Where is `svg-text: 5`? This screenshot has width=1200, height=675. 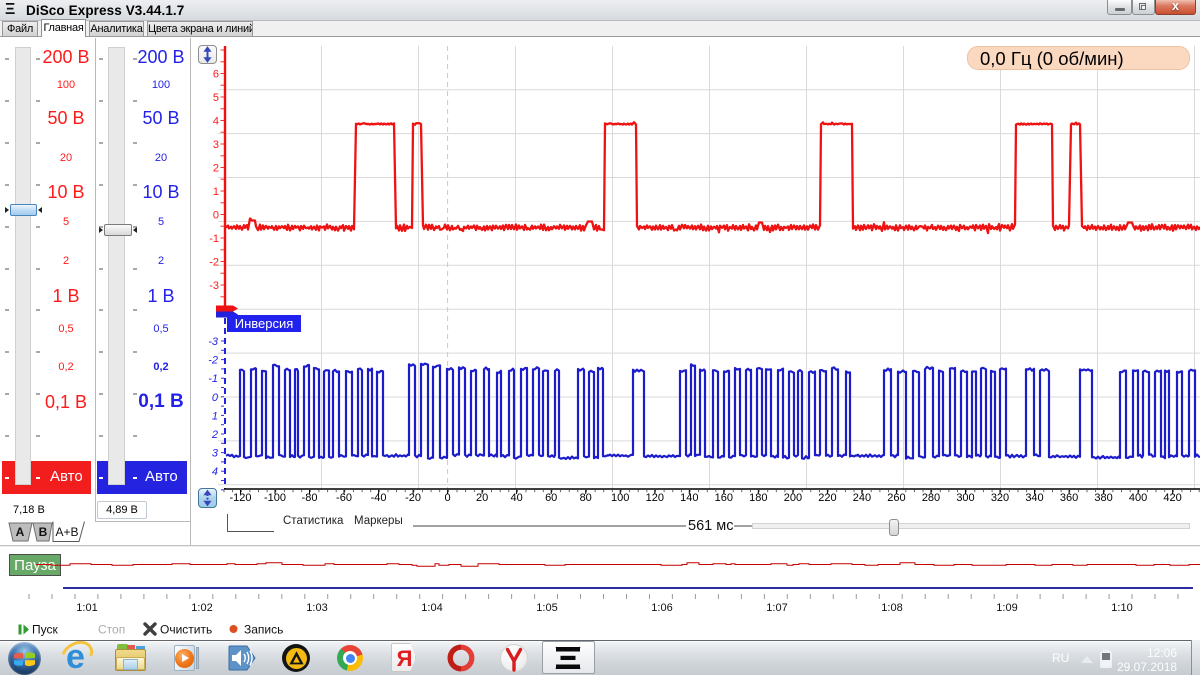
svg-text: 5 is located at coordinates (216, 98).